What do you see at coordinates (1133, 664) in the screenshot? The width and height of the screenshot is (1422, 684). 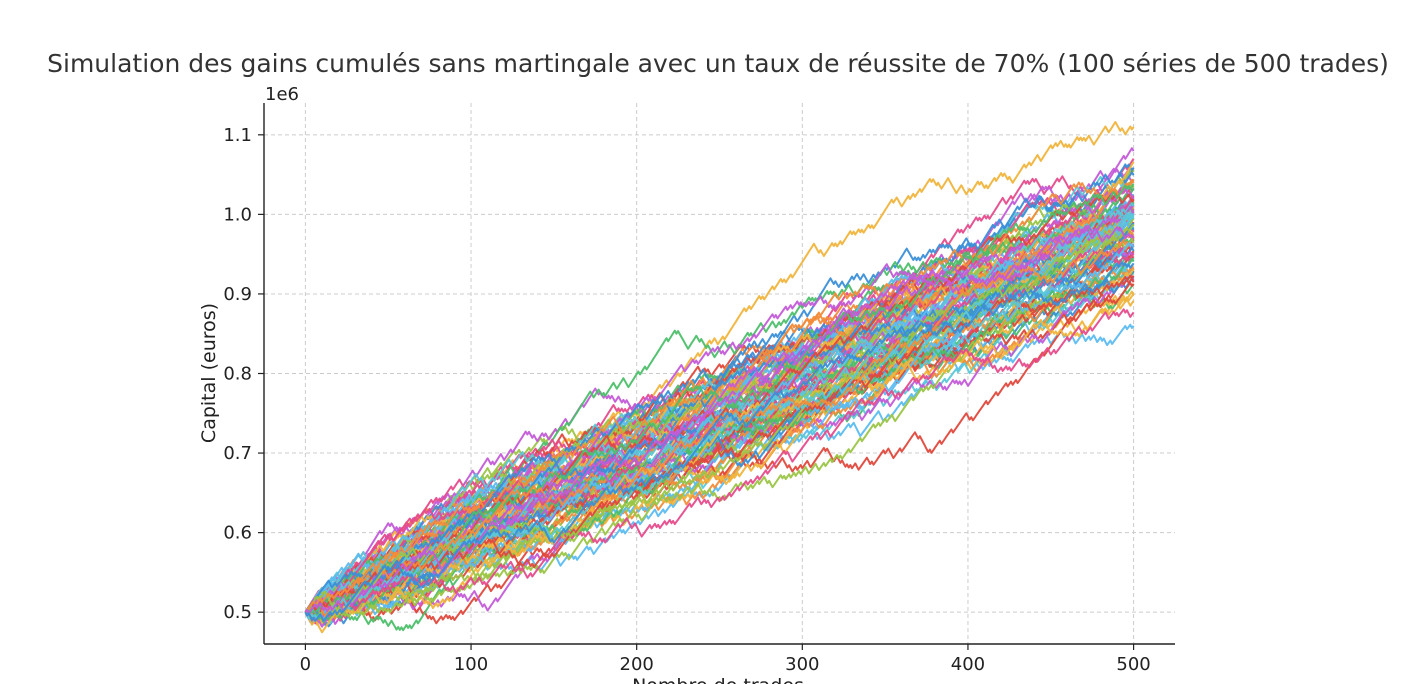 I see `x-tick-label: 500` at bounding box center [1133, 664].